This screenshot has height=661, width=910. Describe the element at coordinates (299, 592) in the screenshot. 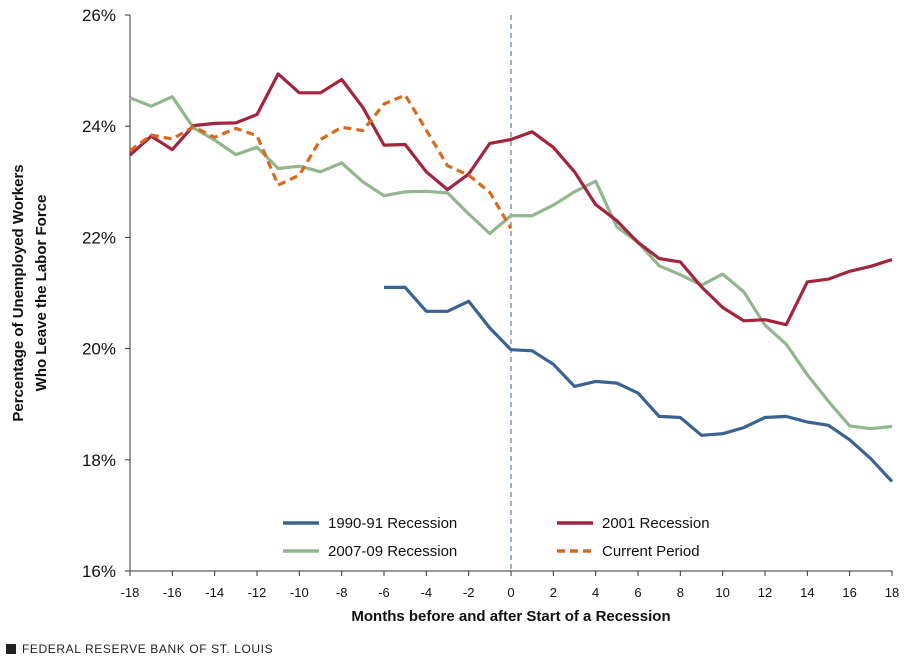

I see `x-tick-label: -10` at that location.